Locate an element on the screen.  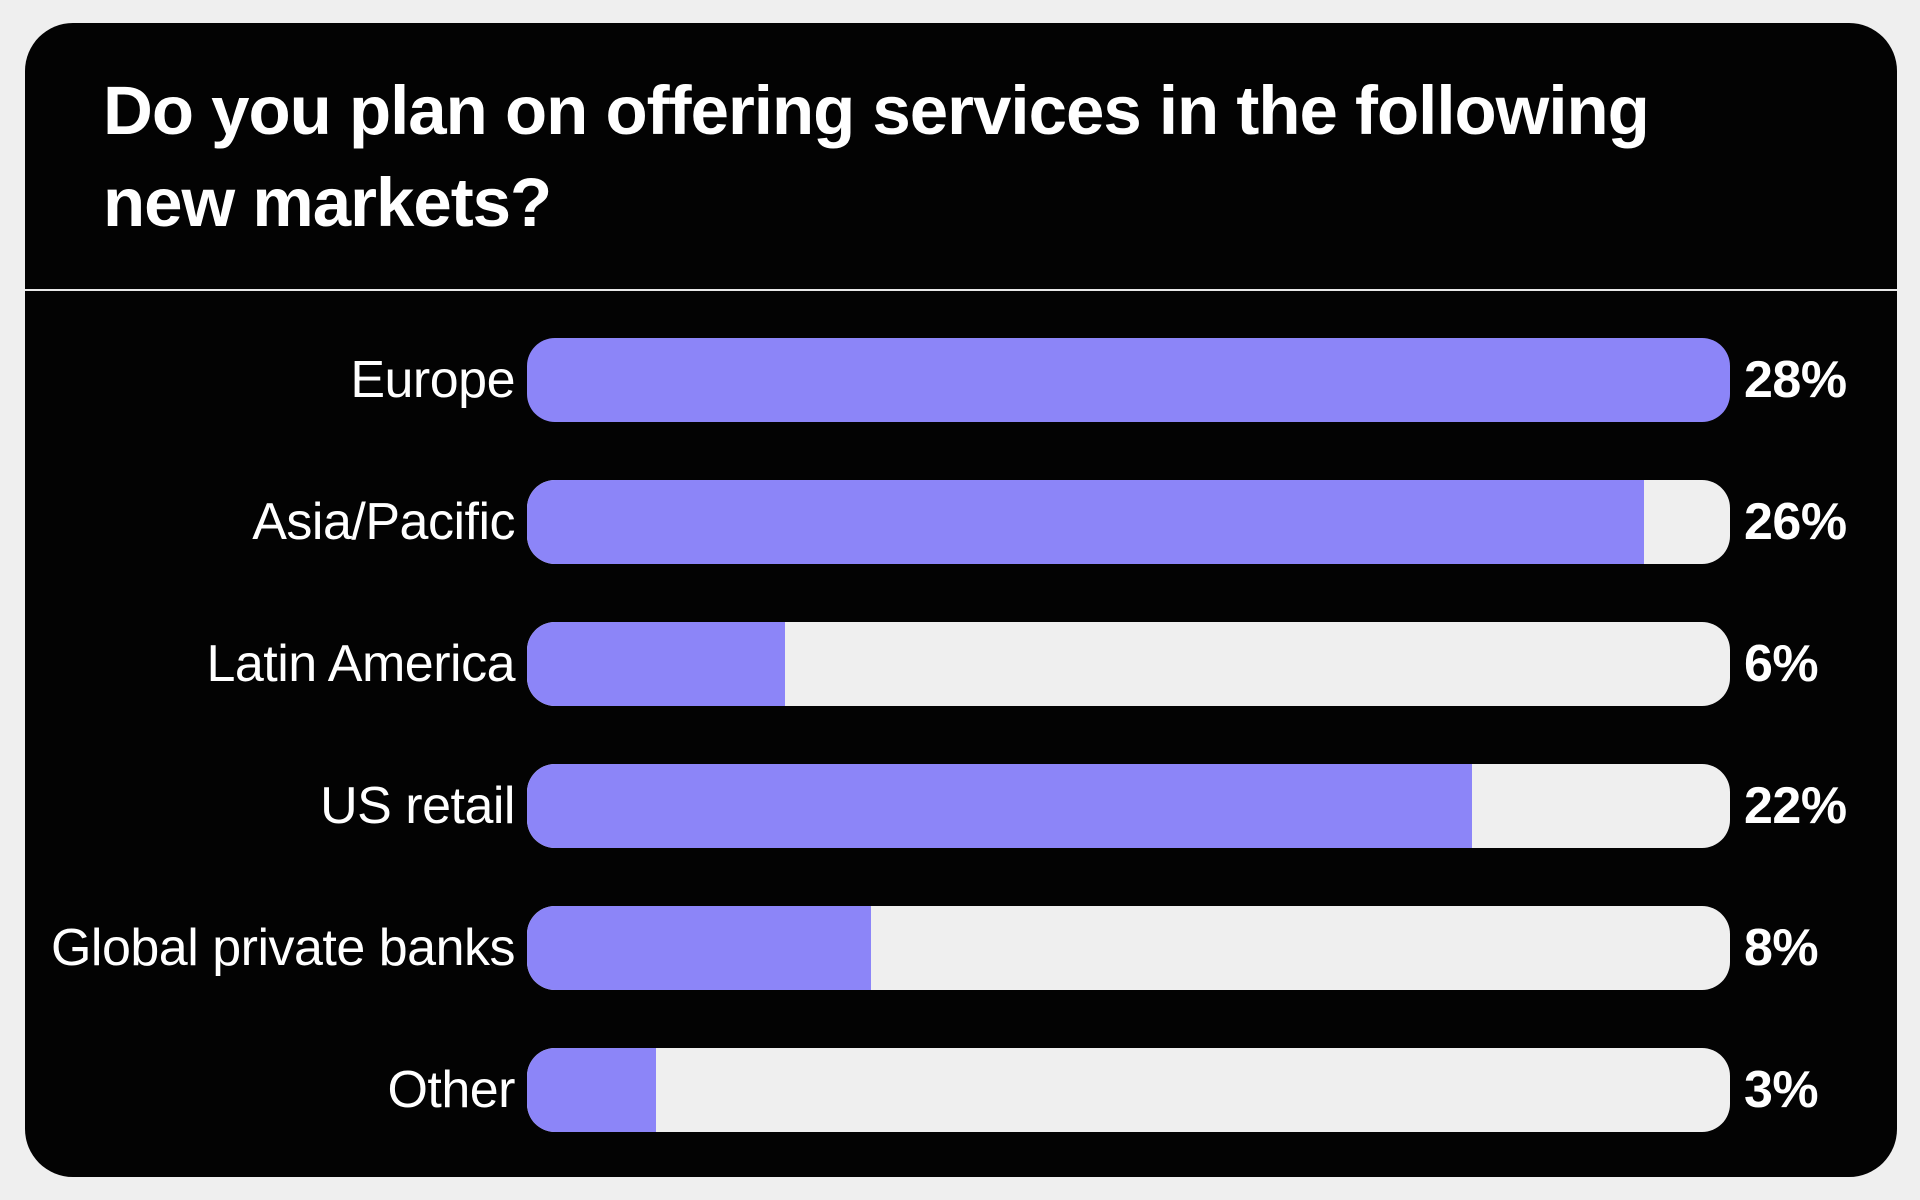
category-label: Global private banks is located at coordinates (283, 948).